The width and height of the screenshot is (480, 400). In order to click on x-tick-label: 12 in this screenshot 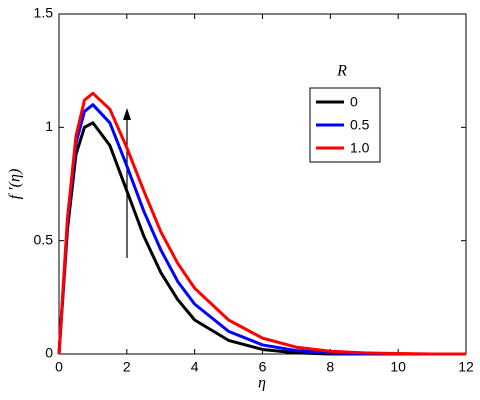, I will do `click(466, 367)`.